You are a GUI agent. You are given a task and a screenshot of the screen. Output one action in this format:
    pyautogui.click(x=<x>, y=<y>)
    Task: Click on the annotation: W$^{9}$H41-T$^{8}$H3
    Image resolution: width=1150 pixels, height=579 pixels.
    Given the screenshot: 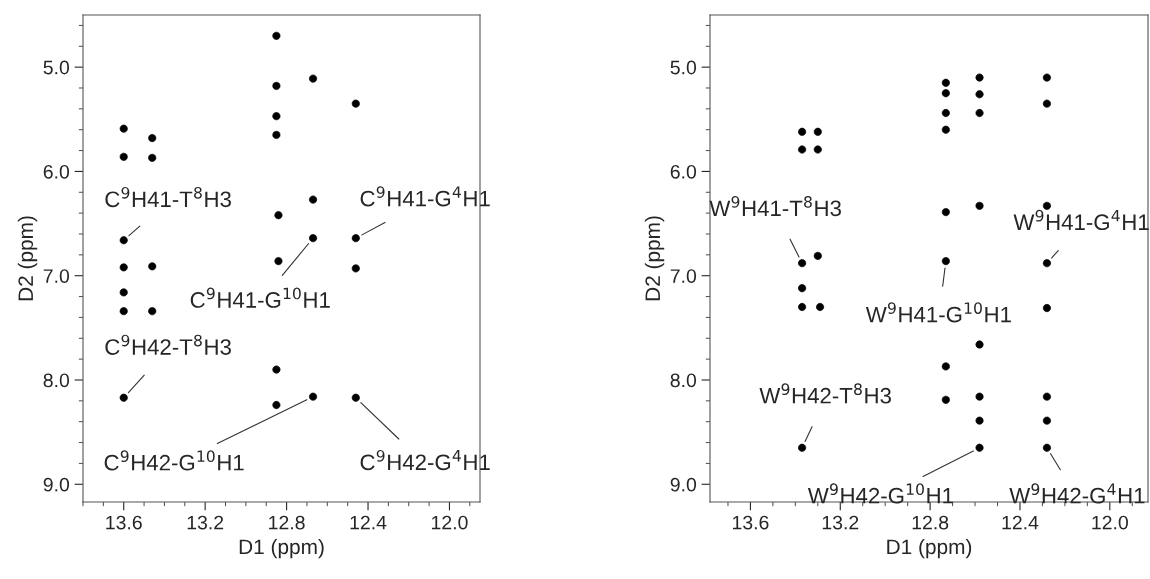 What is the action you would take?
    pyautogui.click(x=775, y=206)
    